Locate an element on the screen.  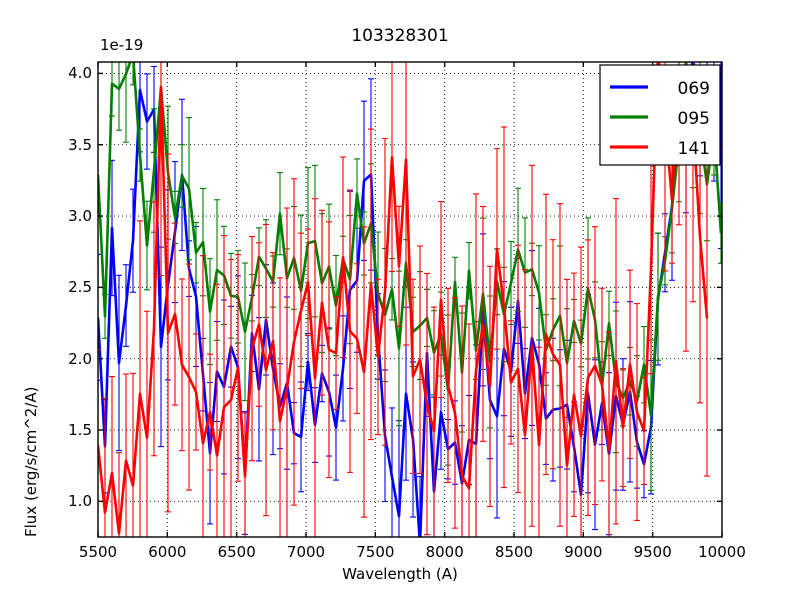
legend: 069 095 141 is located at coordinates (660, 115).